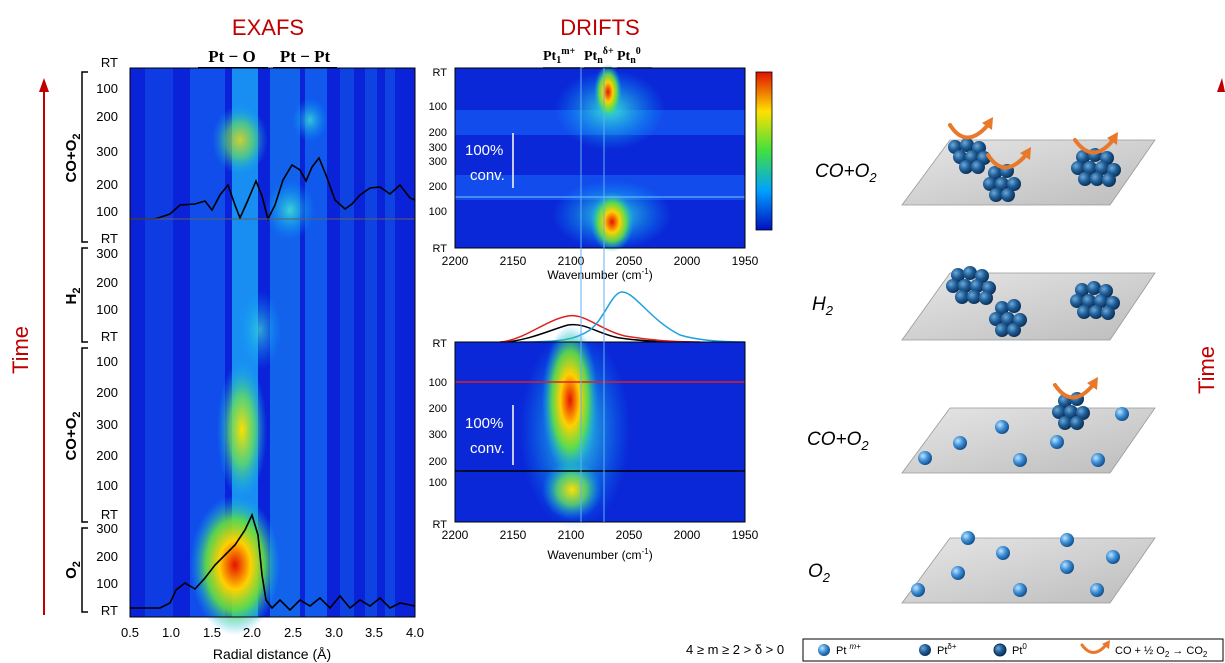  What do you see at coordinates (571, 261) in the screenshot?
I see `drifts-top-xtick: 2100` at bounding box center [571, 261].